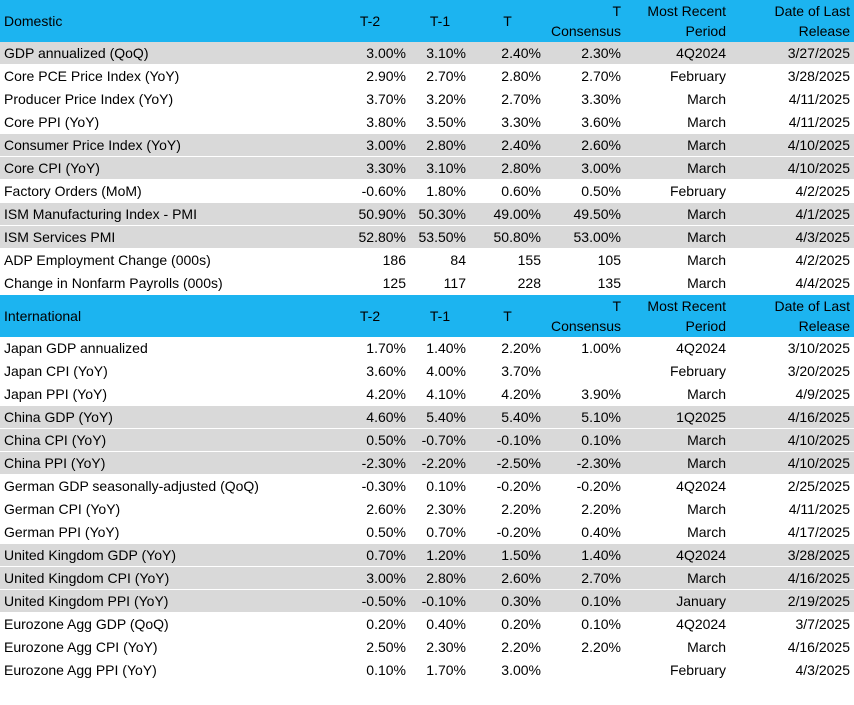 This screenshot has width=854, height=705. What do you see at coordinates (440, 191) in the screenshot?
I see `cell: 1.80%` at bounding box center [440, 191].